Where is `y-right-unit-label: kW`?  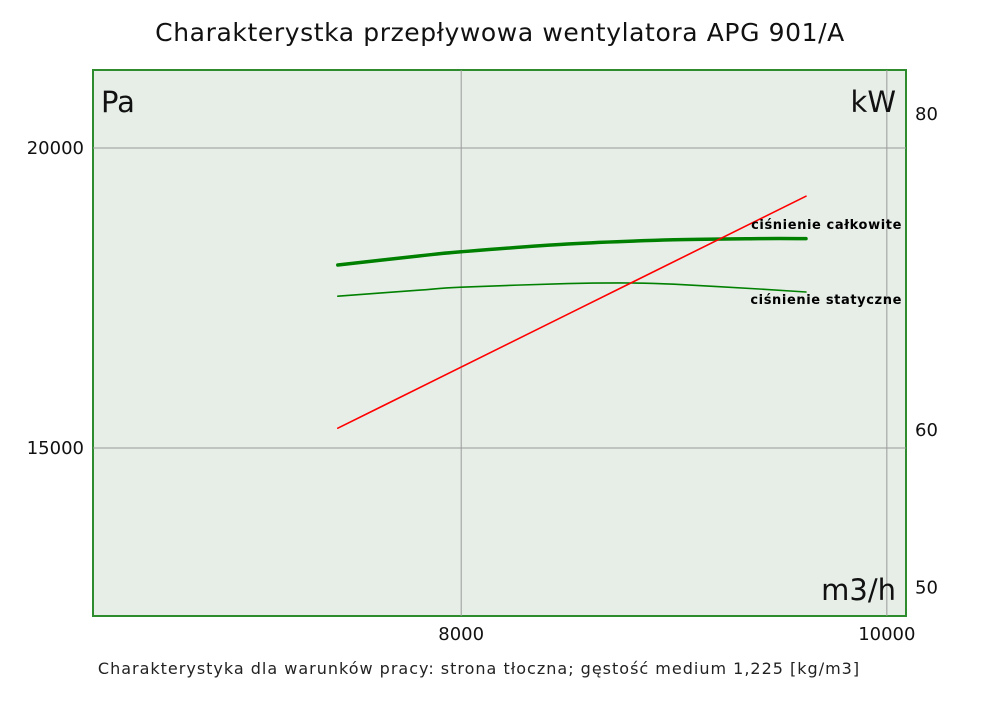 y-right-unit-label: kW is located at coordinates (873, 102).